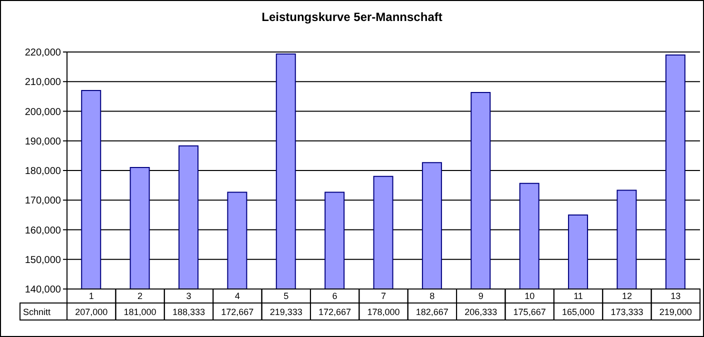 This screenshot has height=337, width=704. What do you see at coordinates (286, 296) in the screenshot?
I see `x-tick-label: 5` at bounding box center [286, 296].